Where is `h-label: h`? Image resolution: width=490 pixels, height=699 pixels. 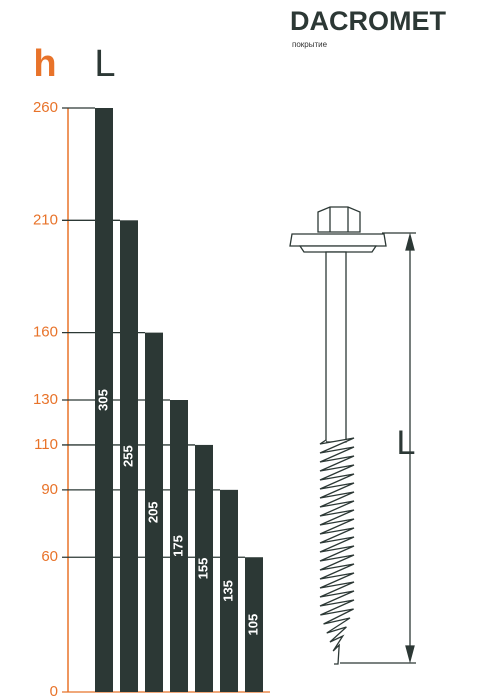
h-label: h is located at coordinates (44, 64).